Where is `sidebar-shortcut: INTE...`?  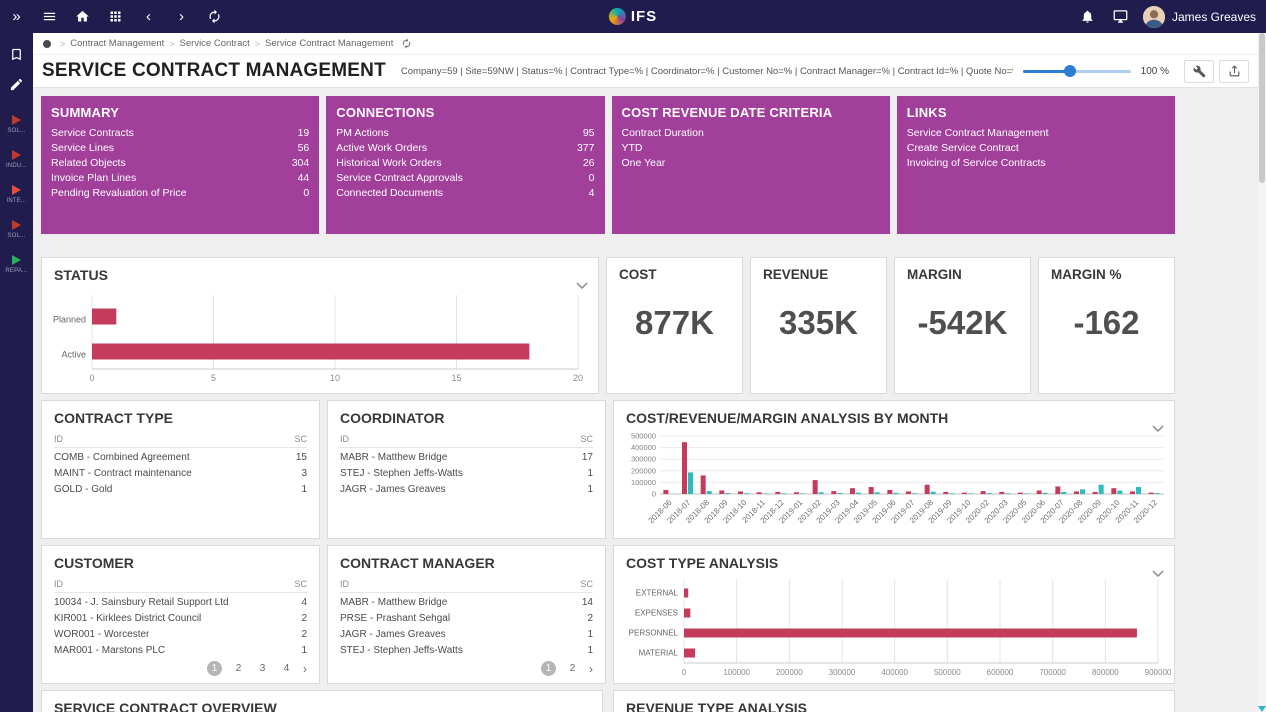
sidebar-shortcut: INTE... is located at coordinates (16, 194).